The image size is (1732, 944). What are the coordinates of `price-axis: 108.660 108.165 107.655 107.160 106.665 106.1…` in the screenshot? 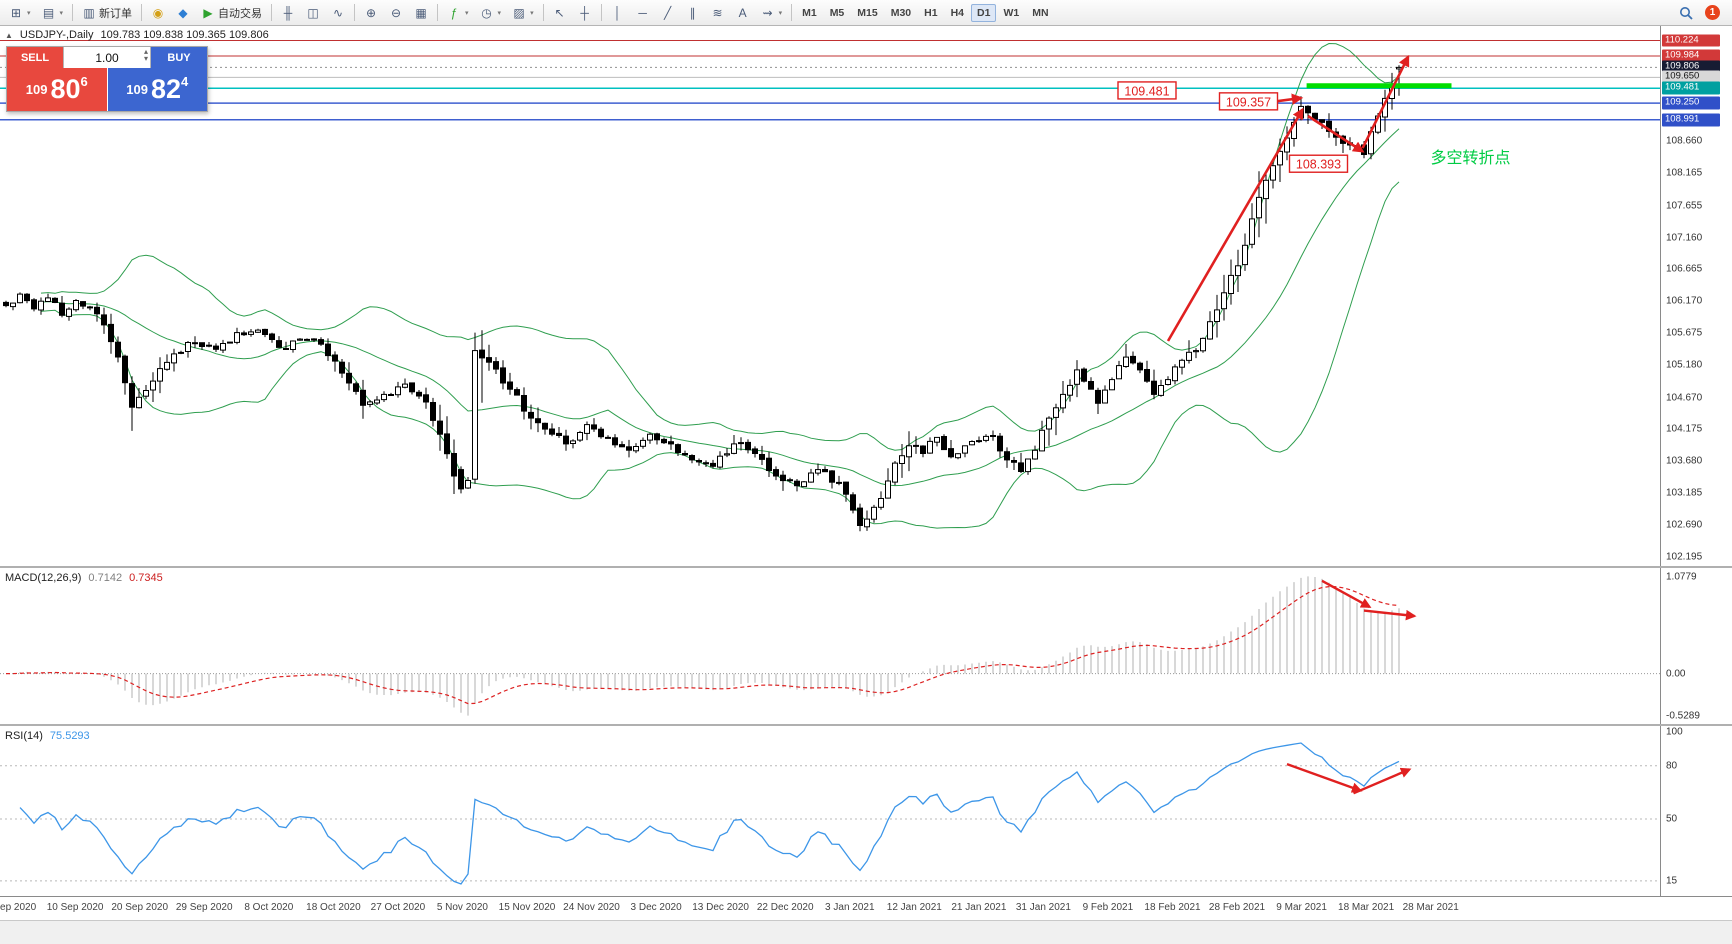 It's located at (1696, 296).